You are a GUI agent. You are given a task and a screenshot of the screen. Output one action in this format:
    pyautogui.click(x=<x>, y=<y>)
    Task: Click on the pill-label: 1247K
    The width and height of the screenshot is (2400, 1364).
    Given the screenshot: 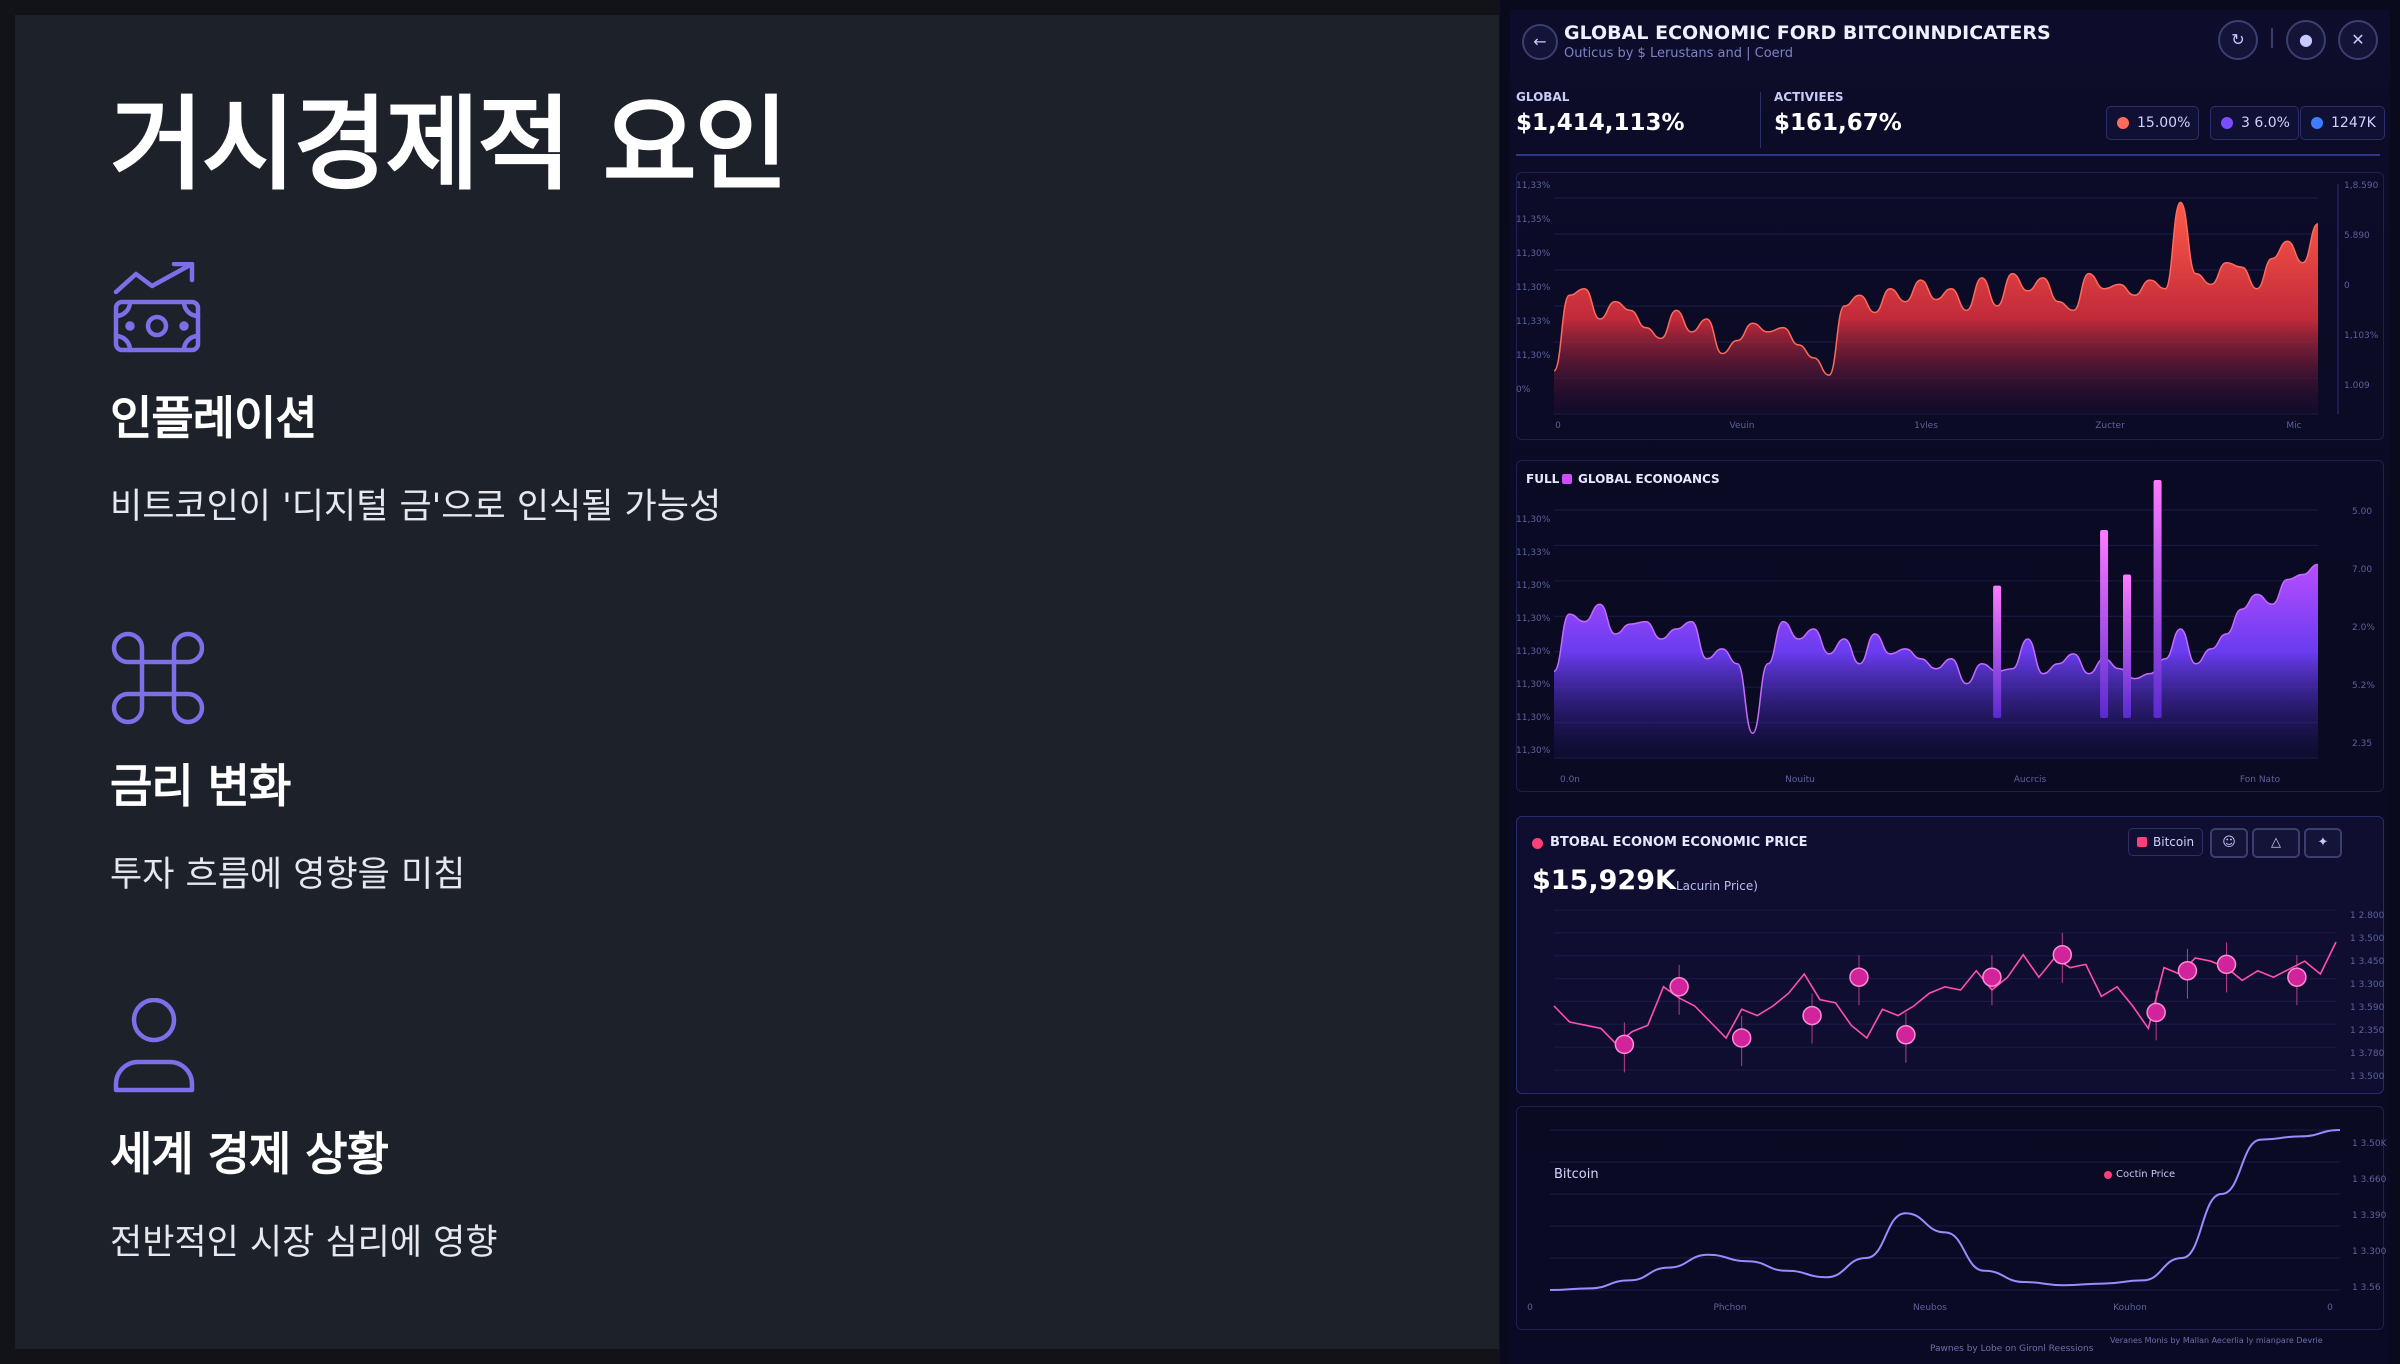 What is the action you would take?
    pyautogui.click(x=2353, y=123)
    